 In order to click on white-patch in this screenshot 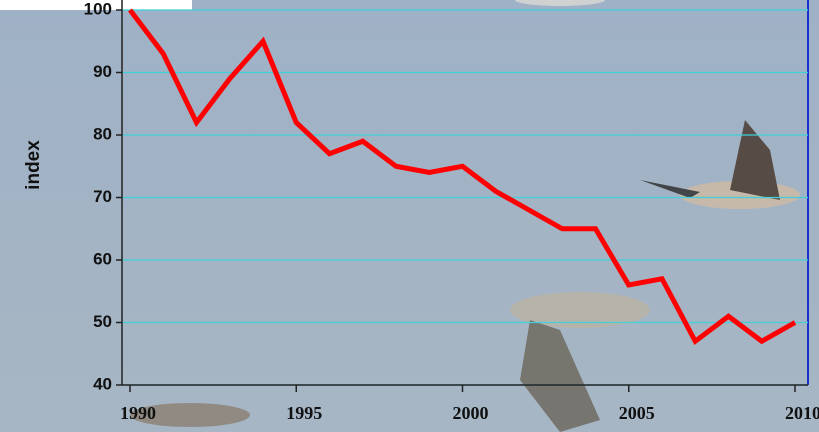, I will do `click(96, 5)`.